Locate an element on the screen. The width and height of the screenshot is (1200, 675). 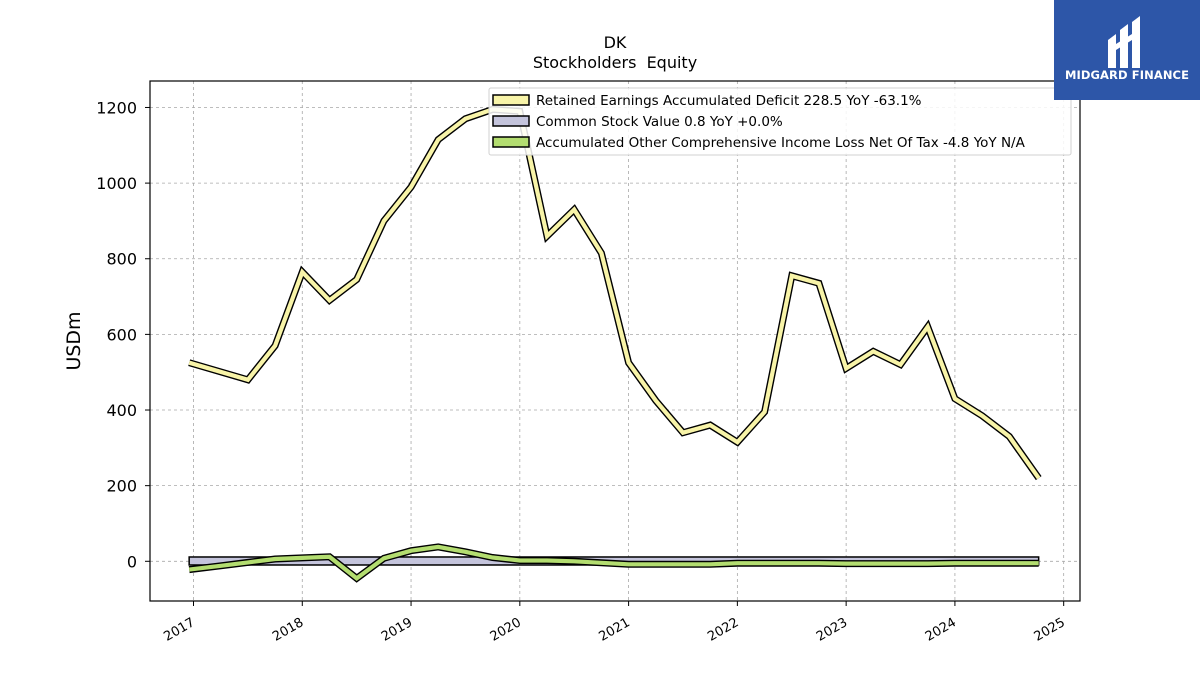
chart-subtitle: Stockholders Equity is located at coordinates (615, 62).